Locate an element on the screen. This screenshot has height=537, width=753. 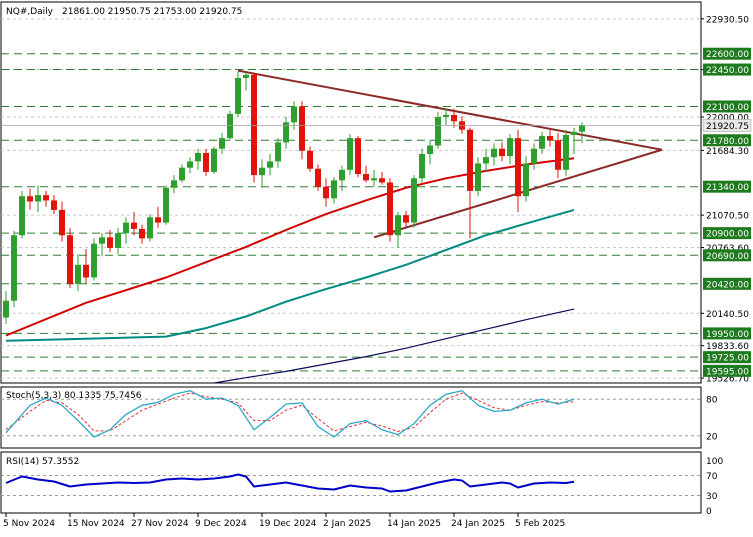
rsi-axis-label: 100 is located at coordinates (714, 462).